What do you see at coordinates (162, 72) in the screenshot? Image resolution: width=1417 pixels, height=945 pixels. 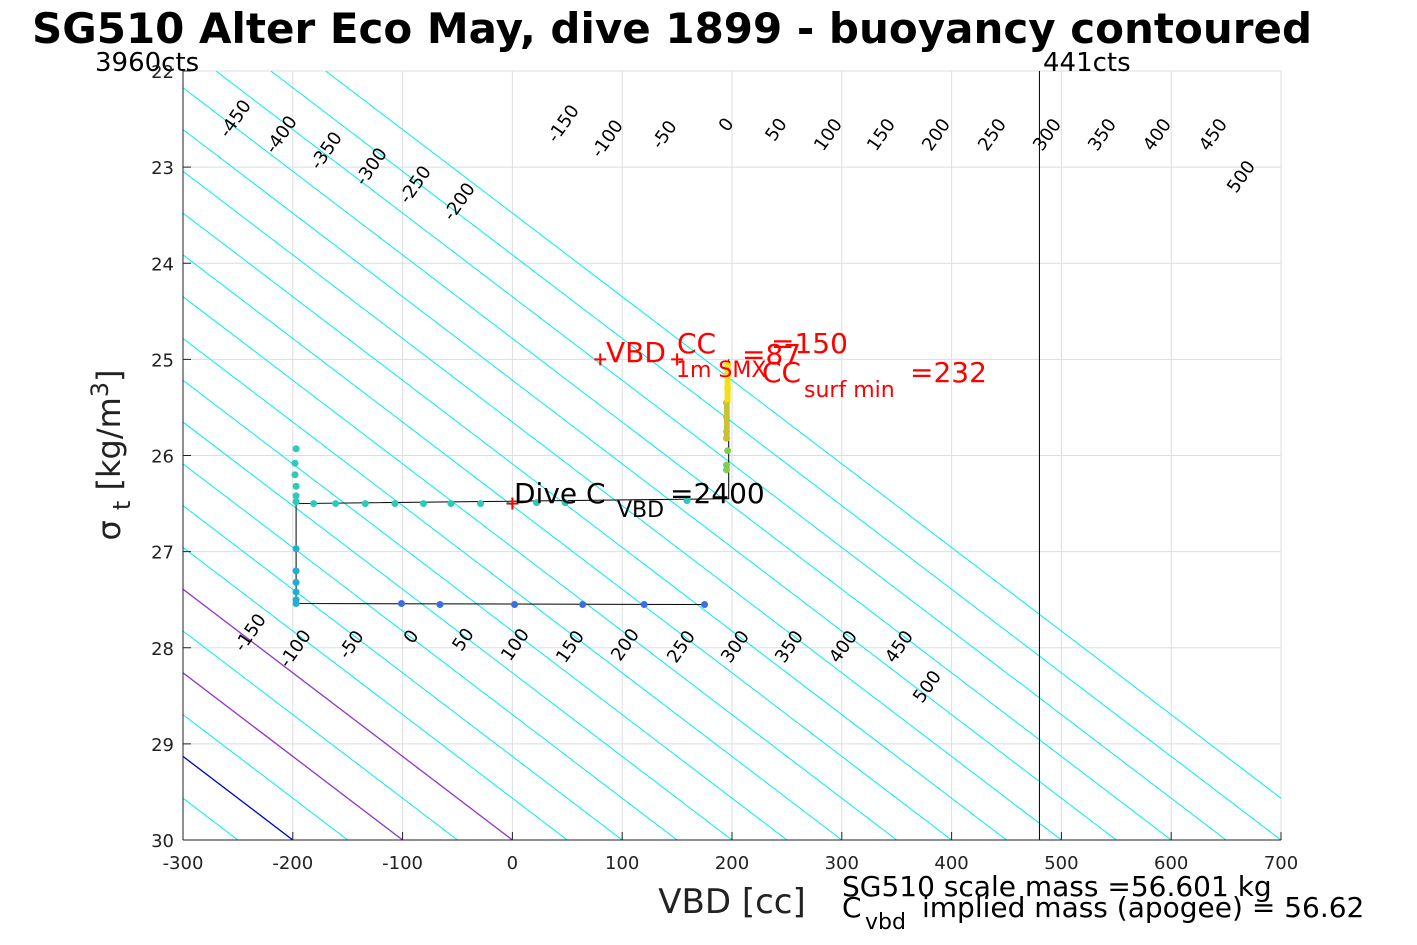 I see `y-tick-label: 22` at bounding box center [162, 72].